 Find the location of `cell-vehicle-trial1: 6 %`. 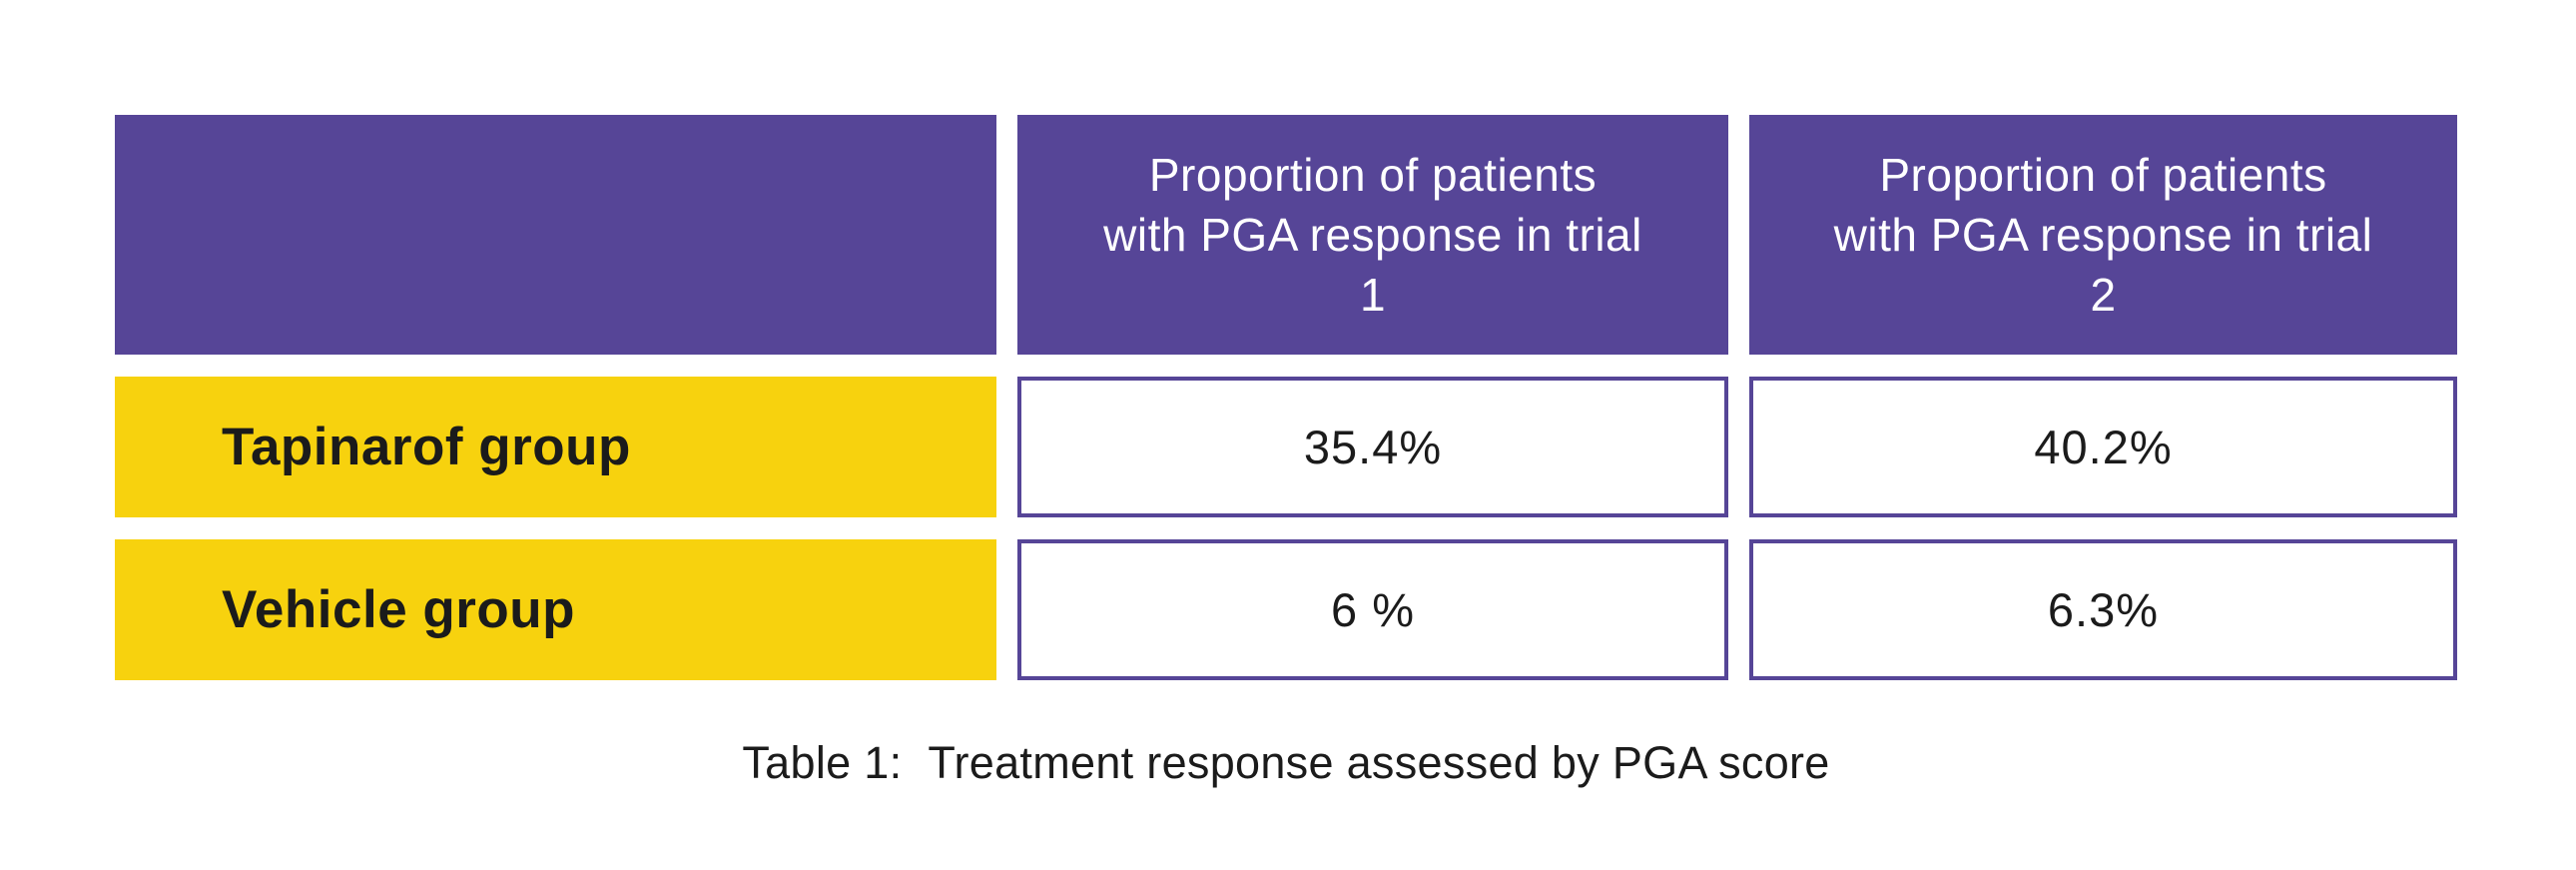

cell-vehicle-trial1: 6 % is located at coordinates (1372, 609).